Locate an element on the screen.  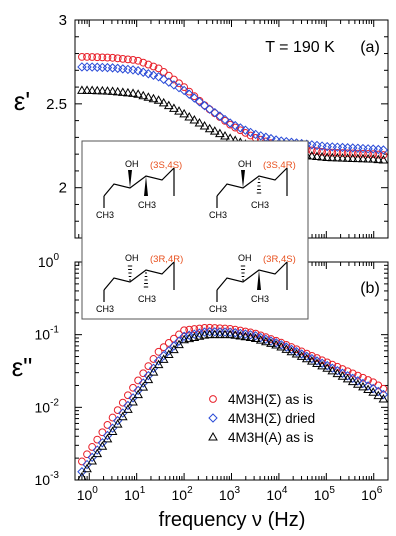
x-axis-label: frequency ν (Hz) is located at coordinates (232, 520).